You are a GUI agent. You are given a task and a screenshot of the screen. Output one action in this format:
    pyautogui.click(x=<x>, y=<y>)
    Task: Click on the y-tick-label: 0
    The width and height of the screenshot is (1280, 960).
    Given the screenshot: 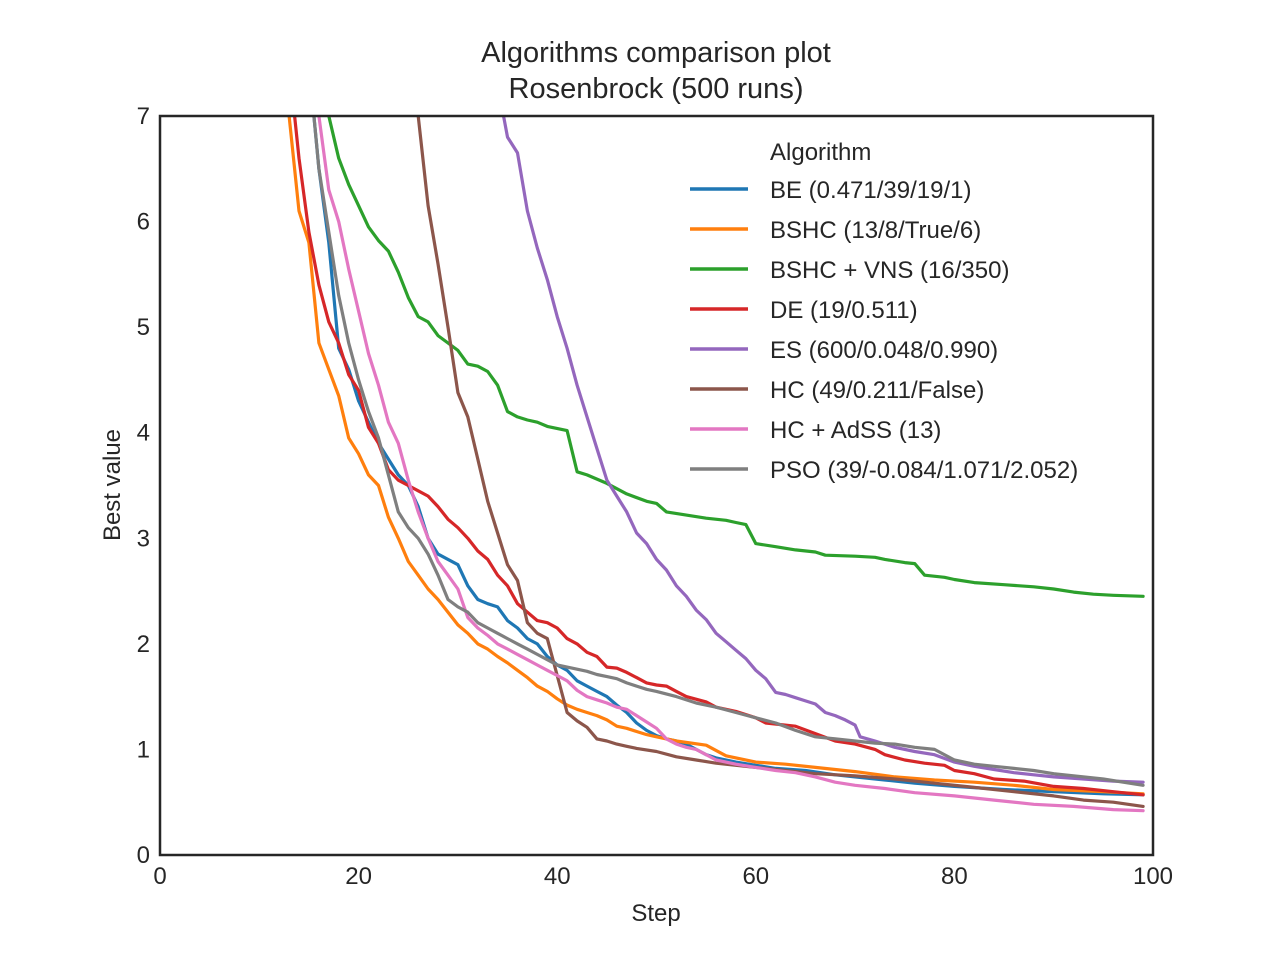 What is the action you would take?
    pyautogui.click(x=143, y=855)
    